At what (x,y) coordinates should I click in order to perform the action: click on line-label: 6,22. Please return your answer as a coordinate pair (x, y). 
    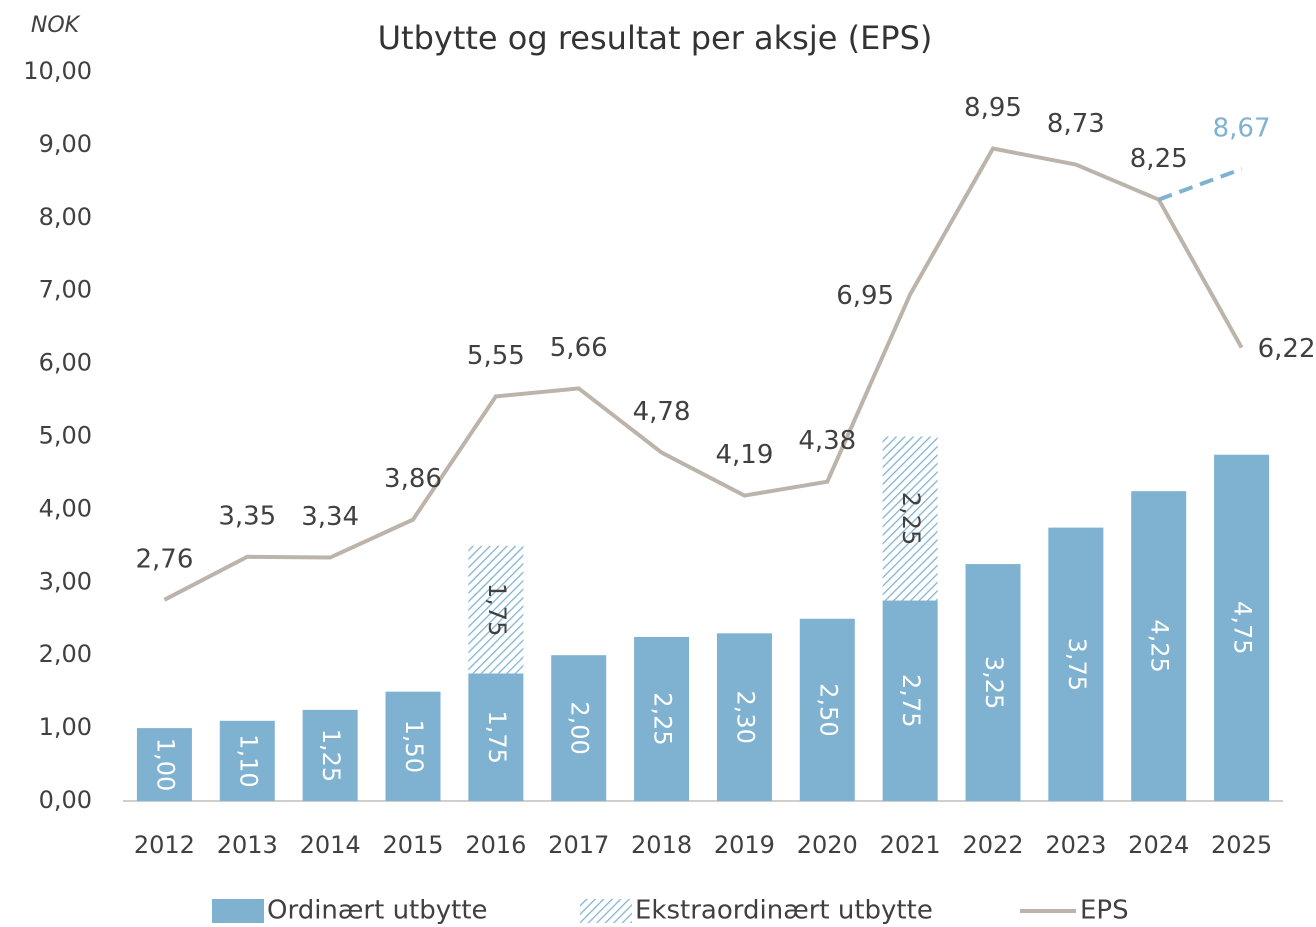
    Looking at the image, I should click on (1287, 349).